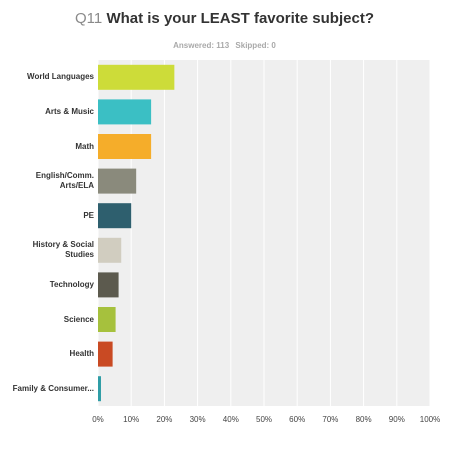 The image size is (449, 458). I want to click on category-label: Science, so click(78, 319).